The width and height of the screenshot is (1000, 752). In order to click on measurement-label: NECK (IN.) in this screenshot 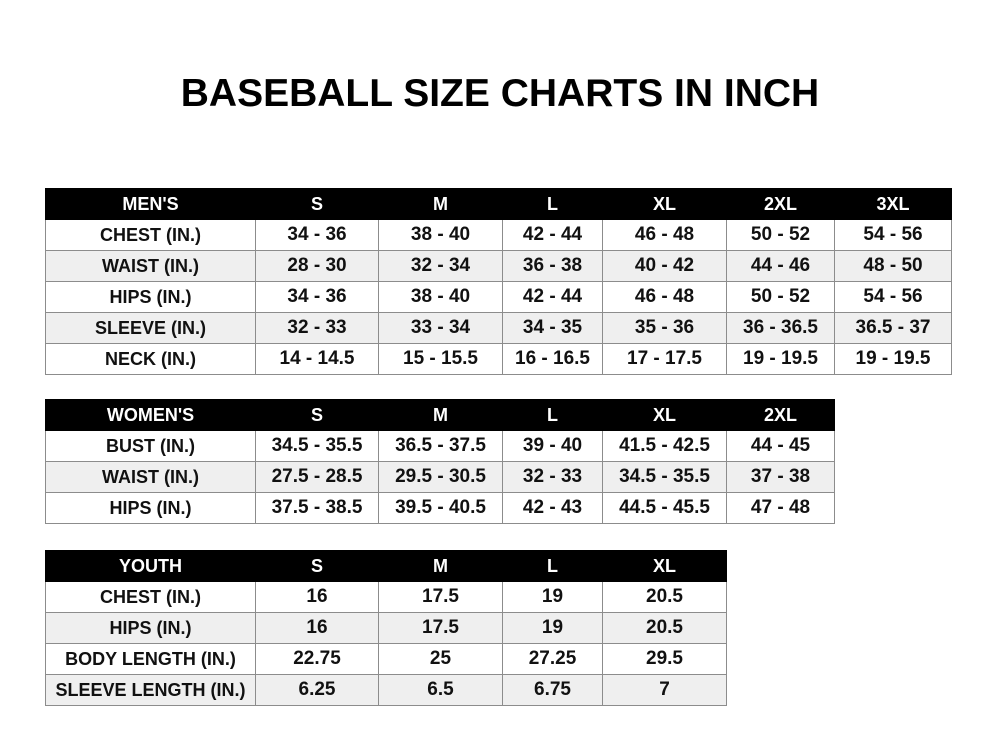, I will do `click(150, 359)`.